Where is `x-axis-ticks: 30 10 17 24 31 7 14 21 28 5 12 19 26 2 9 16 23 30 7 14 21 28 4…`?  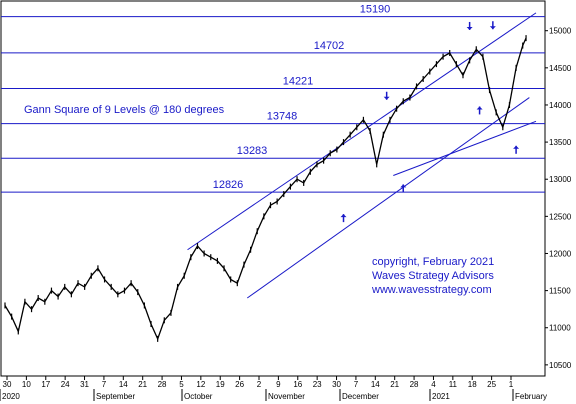
x-axis-ticks: 30 10 17 24 31 7 14 21 28 5 12 19 26 2 9 16 23 30 7 14 21 28 4… is located at coordinates (258, 382).